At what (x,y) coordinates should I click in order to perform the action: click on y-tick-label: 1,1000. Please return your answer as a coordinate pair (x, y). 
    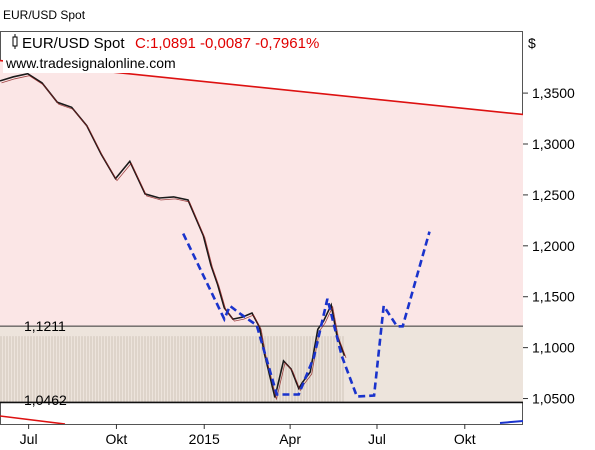
    Looking at the image, I should click on (553, 348).